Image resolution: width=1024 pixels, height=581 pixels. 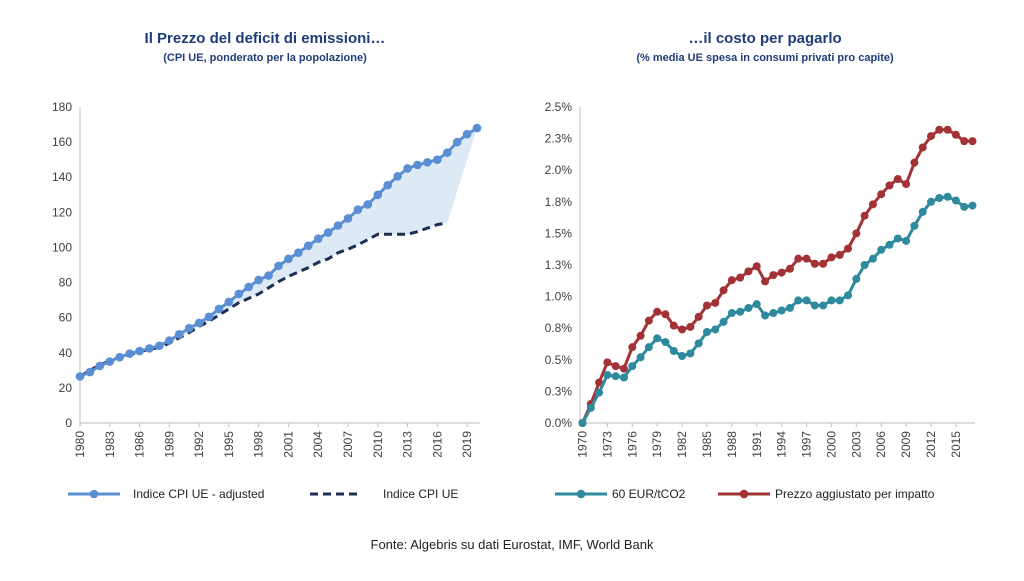 What do you see at coordinates (559, 170) in the screenshot?
I see `y-tick-label: 2.0%` at bounding box center [559, 170].